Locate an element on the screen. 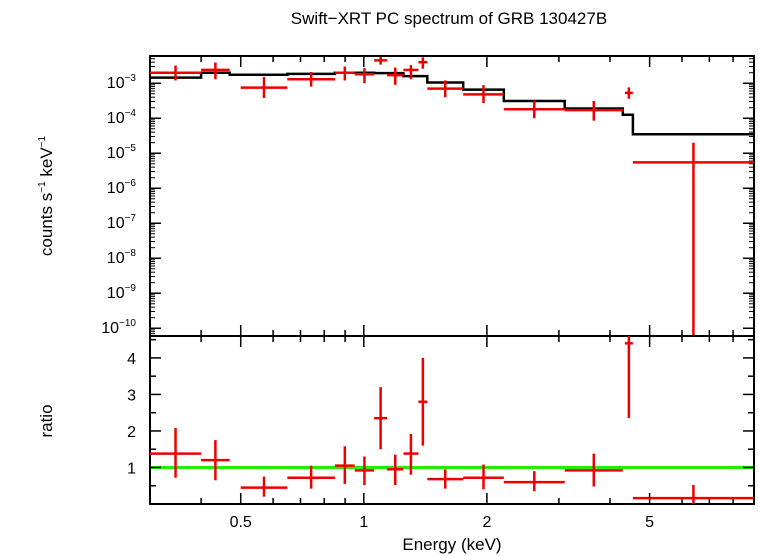 The image size is (758, 556). y-tick-exponent: −10 is located at coordinates (127, 323).